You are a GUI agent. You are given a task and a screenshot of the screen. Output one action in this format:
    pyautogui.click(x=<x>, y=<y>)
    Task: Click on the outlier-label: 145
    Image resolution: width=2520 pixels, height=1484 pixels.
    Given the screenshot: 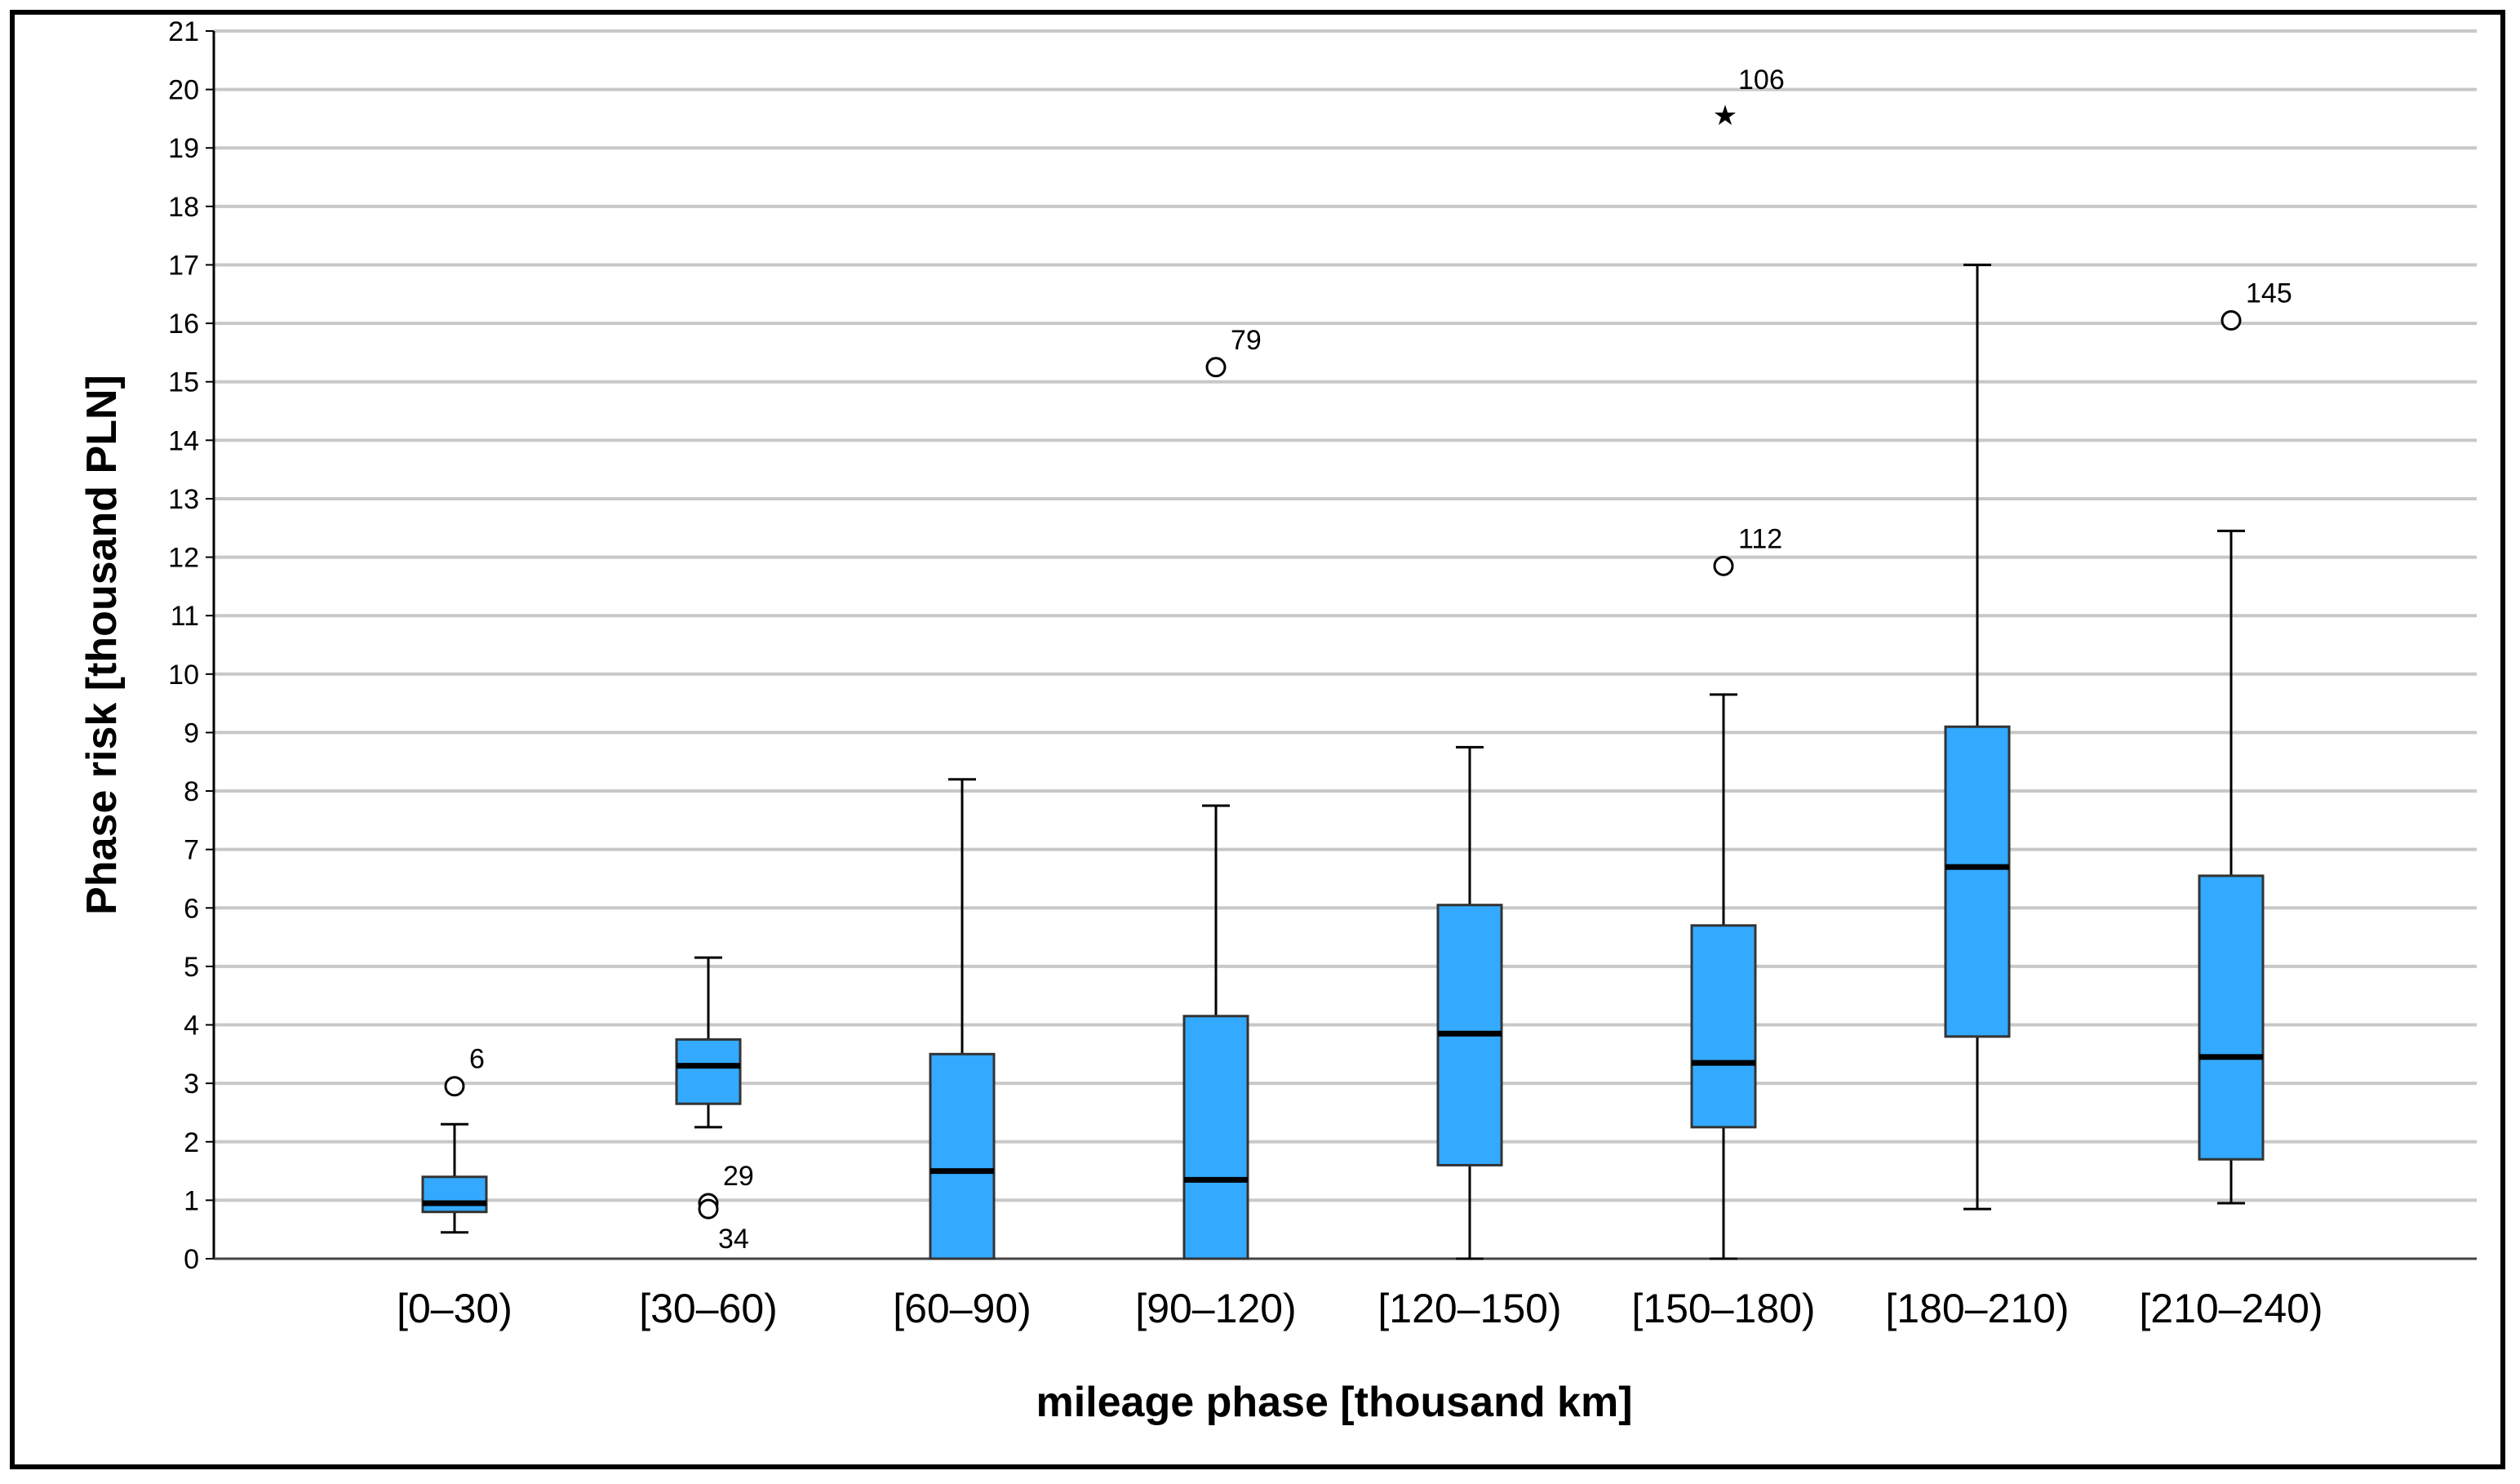 What is the action you would take?
    pyautogui.click(x=2269, y=293)
    